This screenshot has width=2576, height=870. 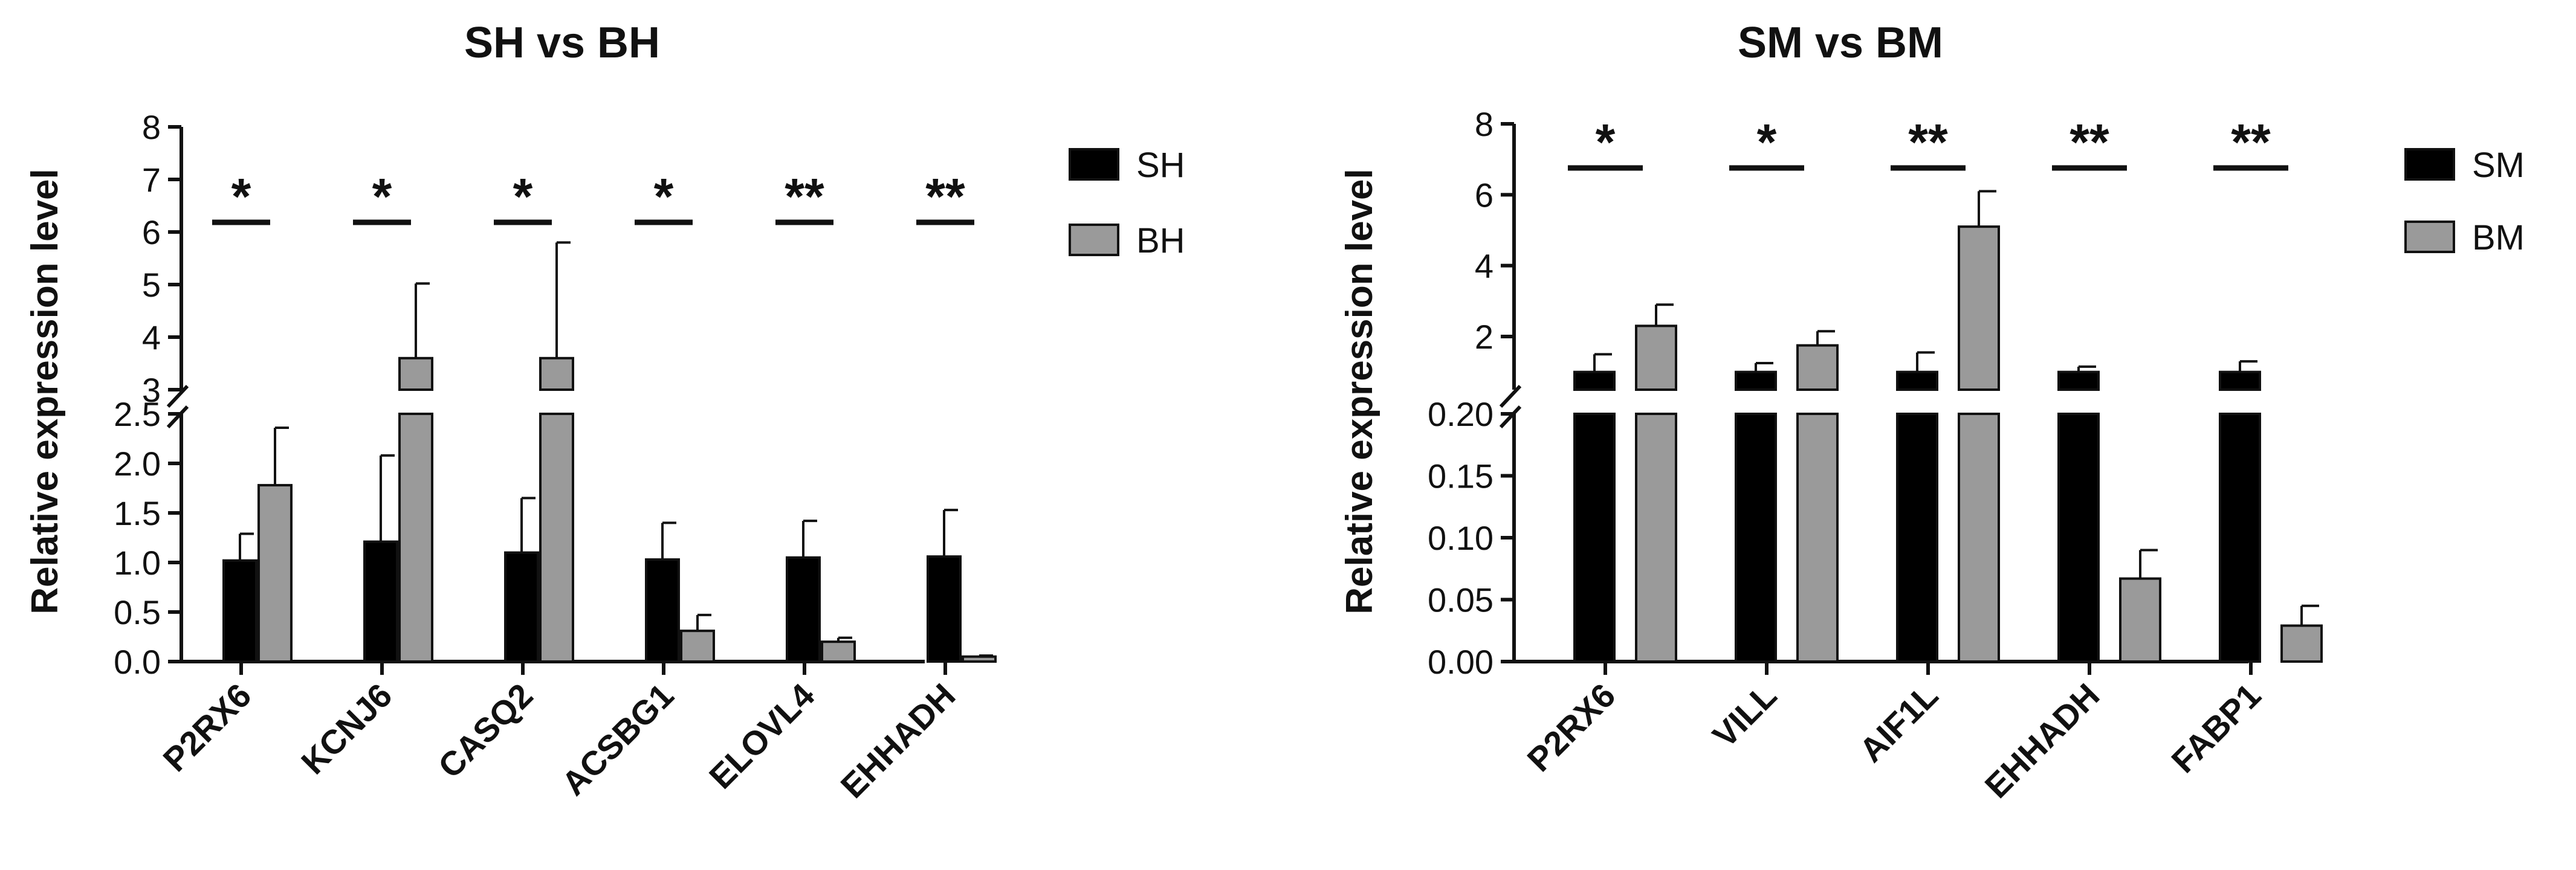 I want to click on legend-swatch-bm, so click(x=2429, y=237).